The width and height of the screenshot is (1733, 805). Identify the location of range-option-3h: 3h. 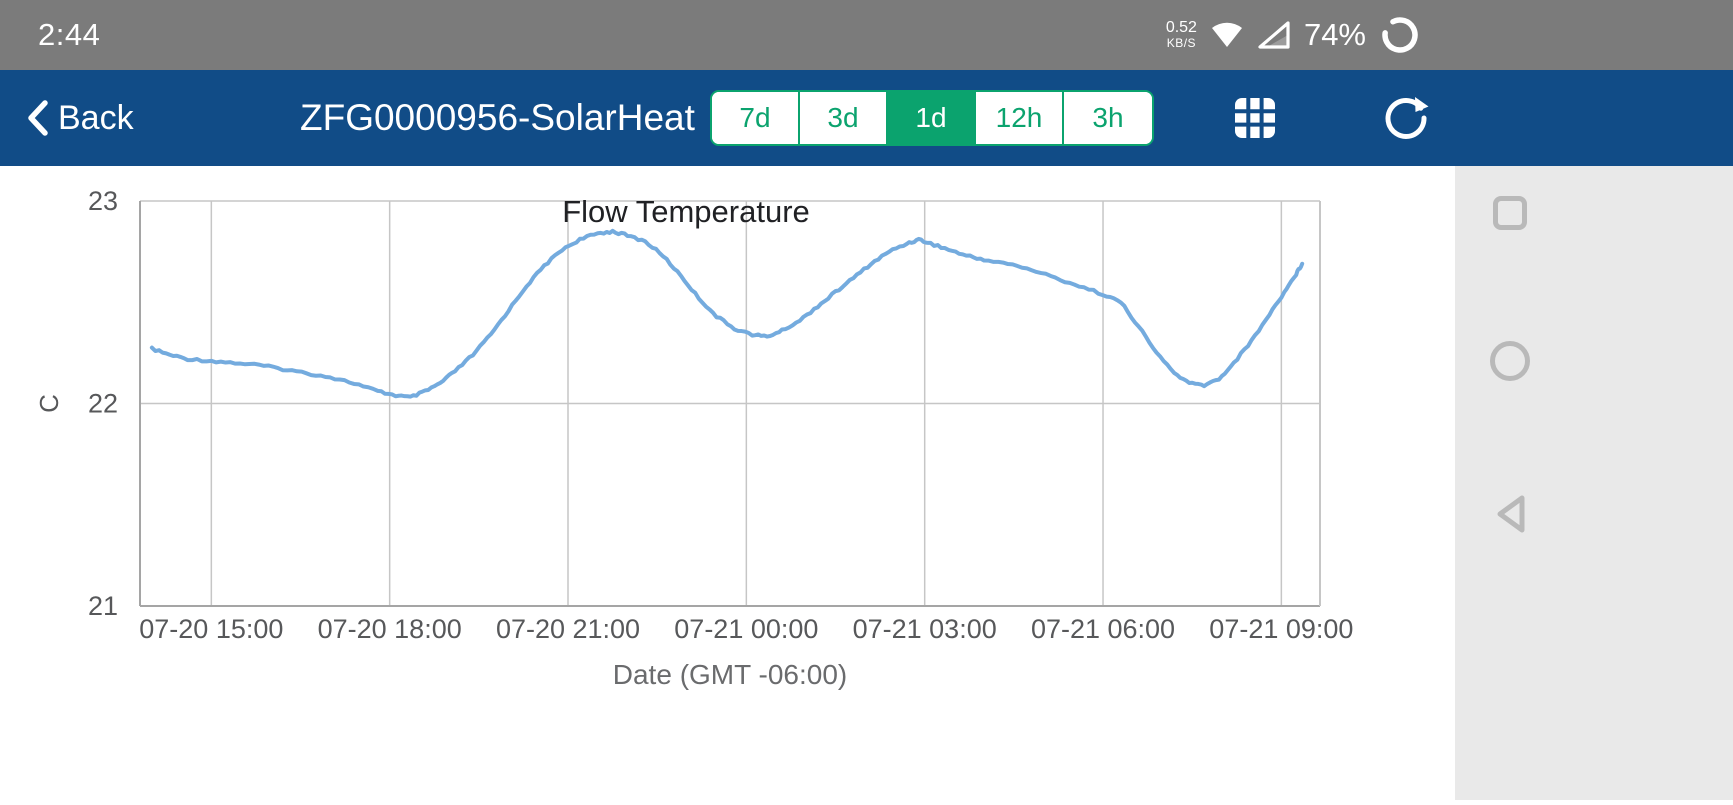
(1108, 118).